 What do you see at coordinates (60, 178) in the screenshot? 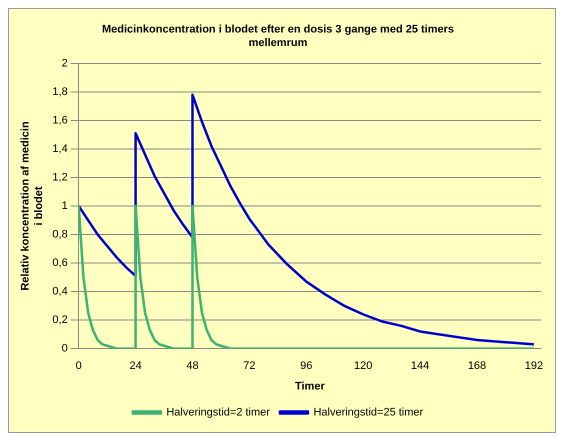
I see `y-tick-label: 1,2` at bounding box center [60, 178].